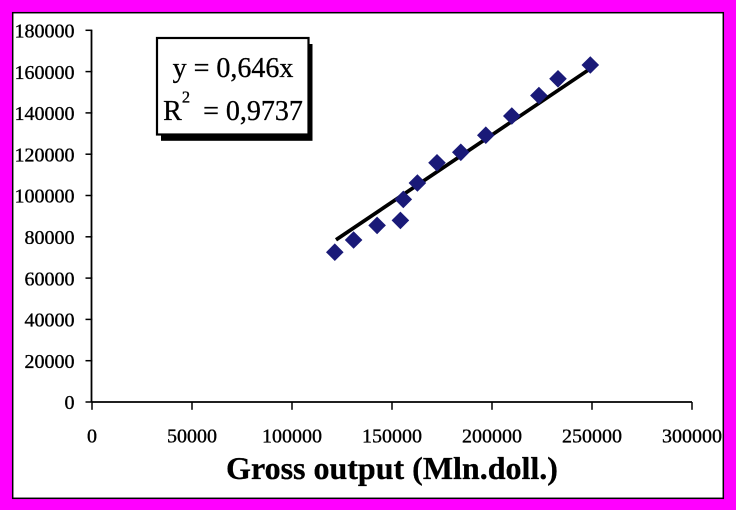 Image resolution: width=736 pixels, height=510 pixels. What do you see at coordinates (45, 114) in the screenshot?
I see `svg-text: 140000` at bounding box center [45, 114].